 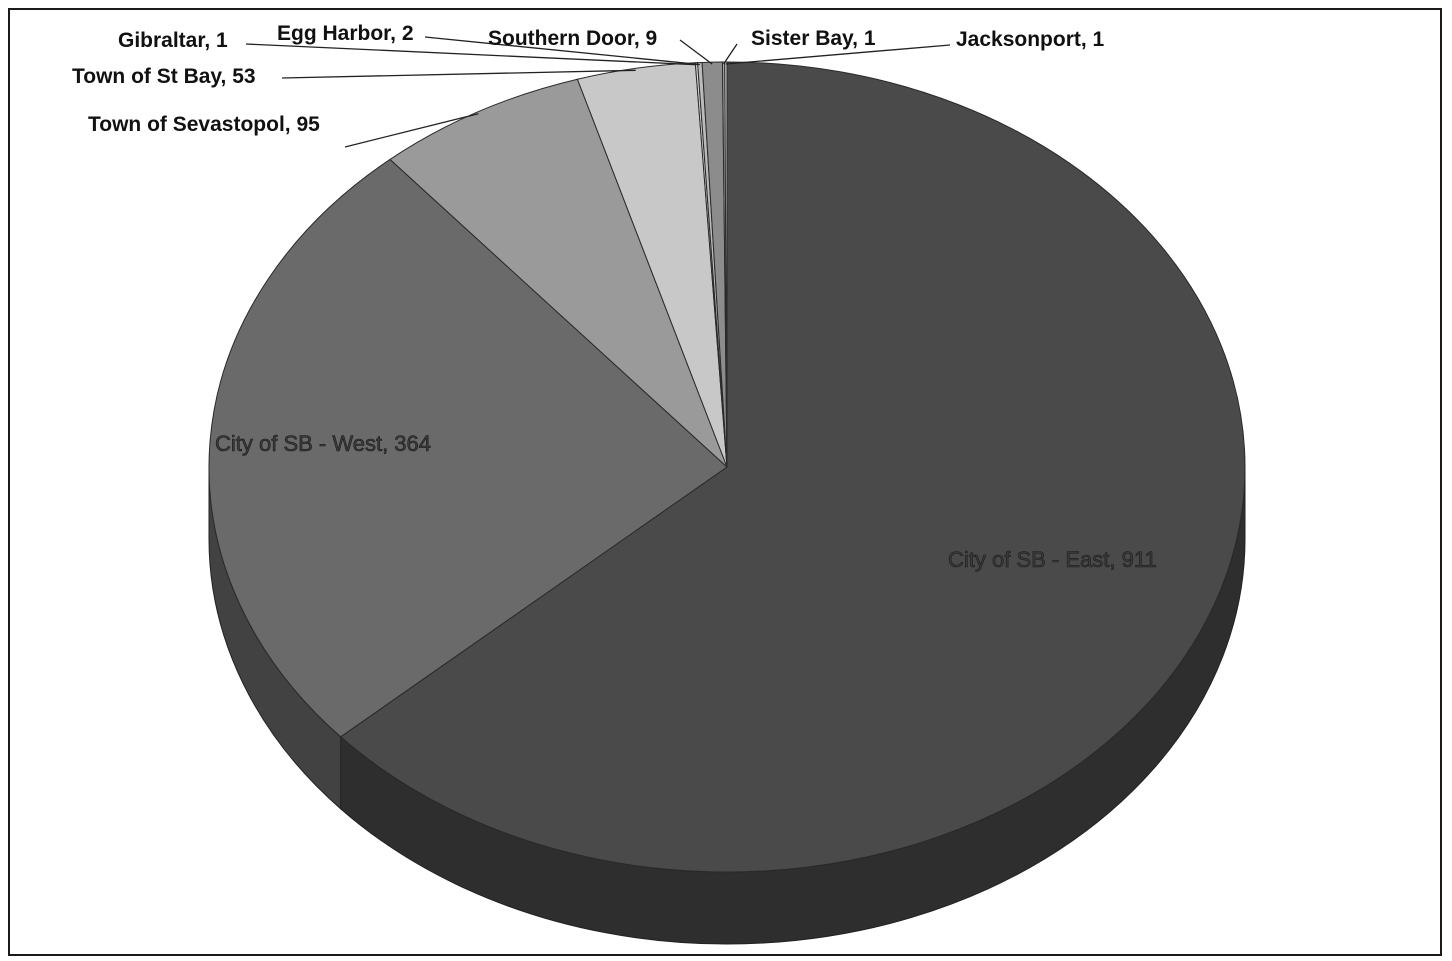 I want to click on label-city-sb-east: City of SB - East, 911, so click(x=1052, y=559).